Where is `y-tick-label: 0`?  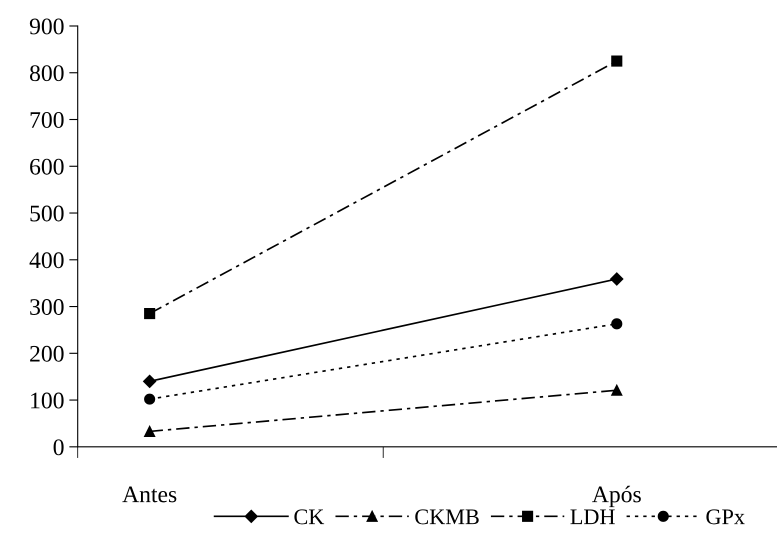 y-tick-label: 0 is located at coordinates (59, 447).